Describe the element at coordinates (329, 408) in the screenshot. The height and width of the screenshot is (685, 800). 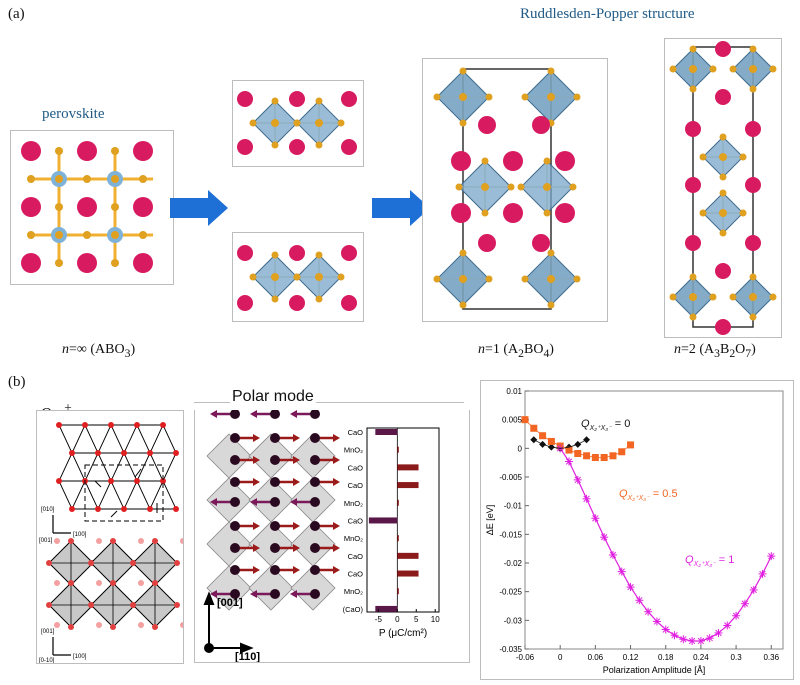
I see `polar-box-top-edge` at that location.